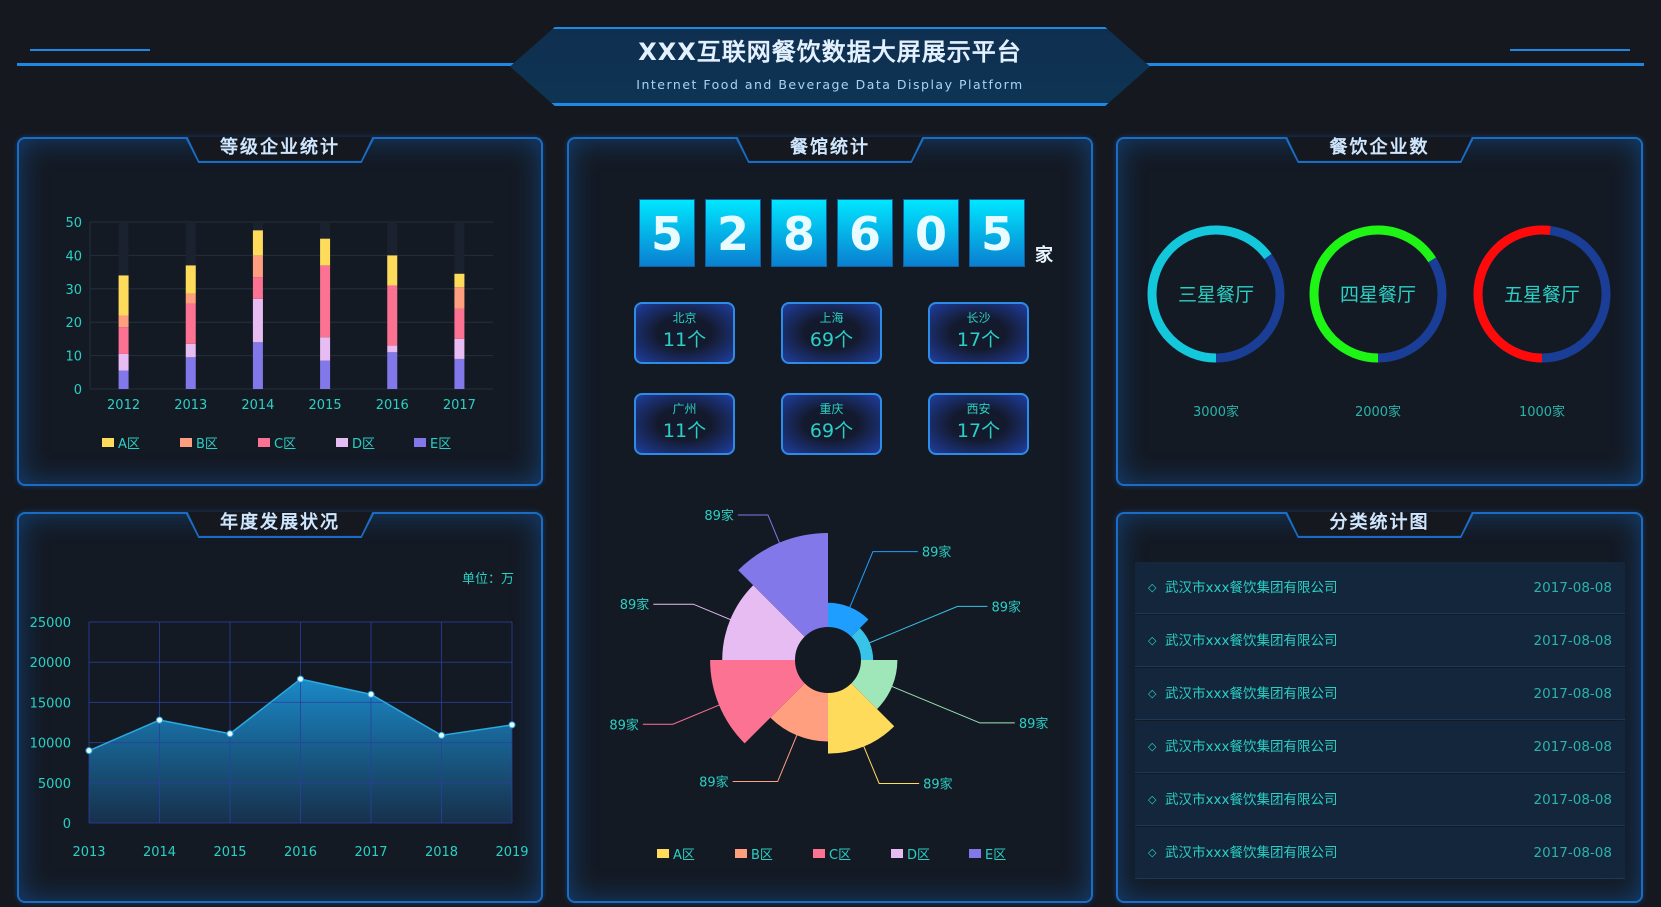 The image size is (1661, 907). I want to click on city-card-shanghai: 上海 69个, so click(831, 333).